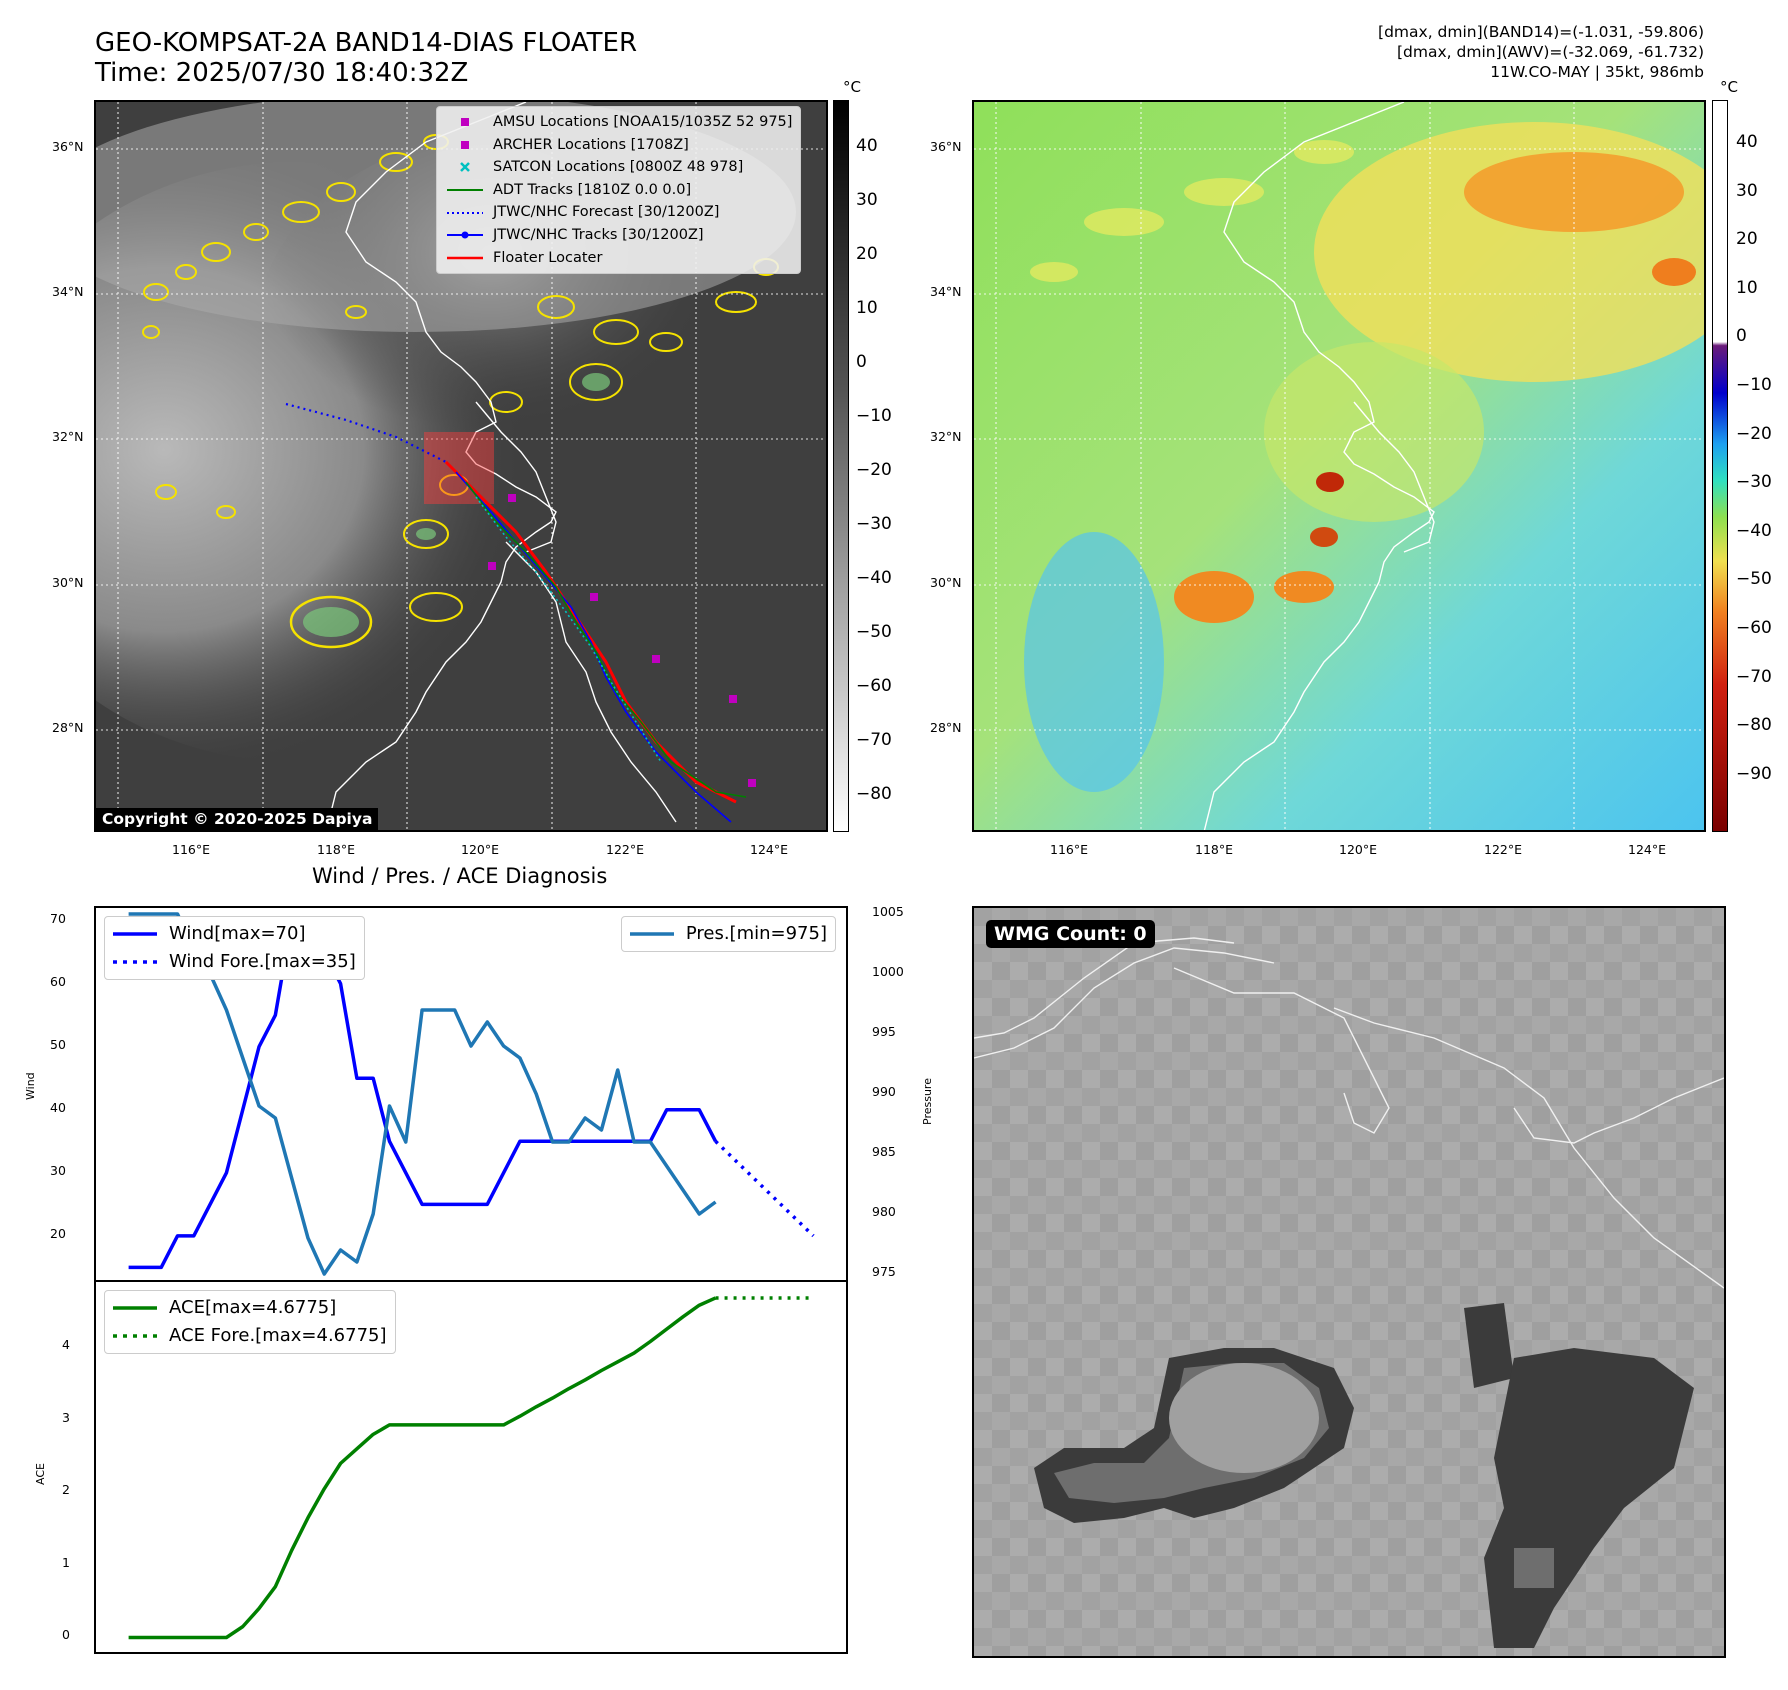  Describe the element at coordinates (250, 1322) in the screenshot. I see `ace-legend: ACE[max=4.6775] ACE Fore.[max=4.6775]` at that location.